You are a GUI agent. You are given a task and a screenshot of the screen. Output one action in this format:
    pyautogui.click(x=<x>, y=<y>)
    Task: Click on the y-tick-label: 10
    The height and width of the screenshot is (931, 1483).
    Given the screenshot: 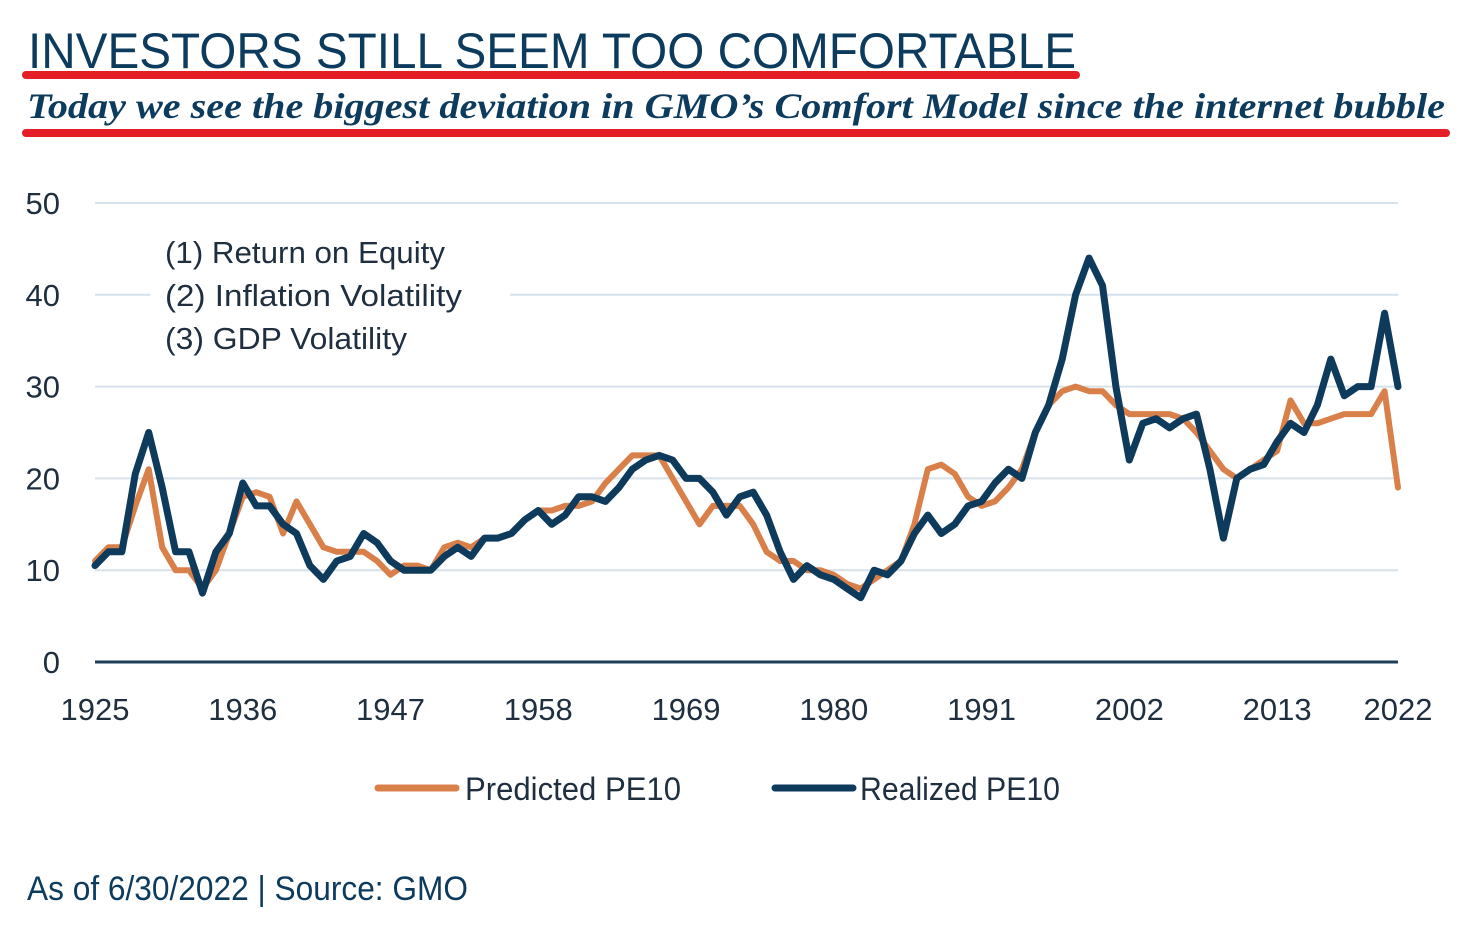 What is the action you would take?
    pyautogui.click(x=43, y=570)
    